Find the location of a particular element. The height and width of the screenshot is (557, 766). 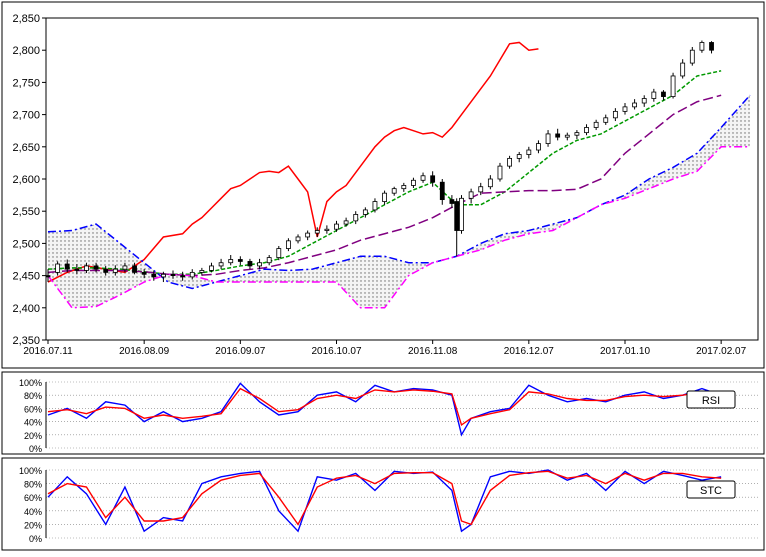

x-tick-label: 2016.10.07 is located at coordinates (336, 351).